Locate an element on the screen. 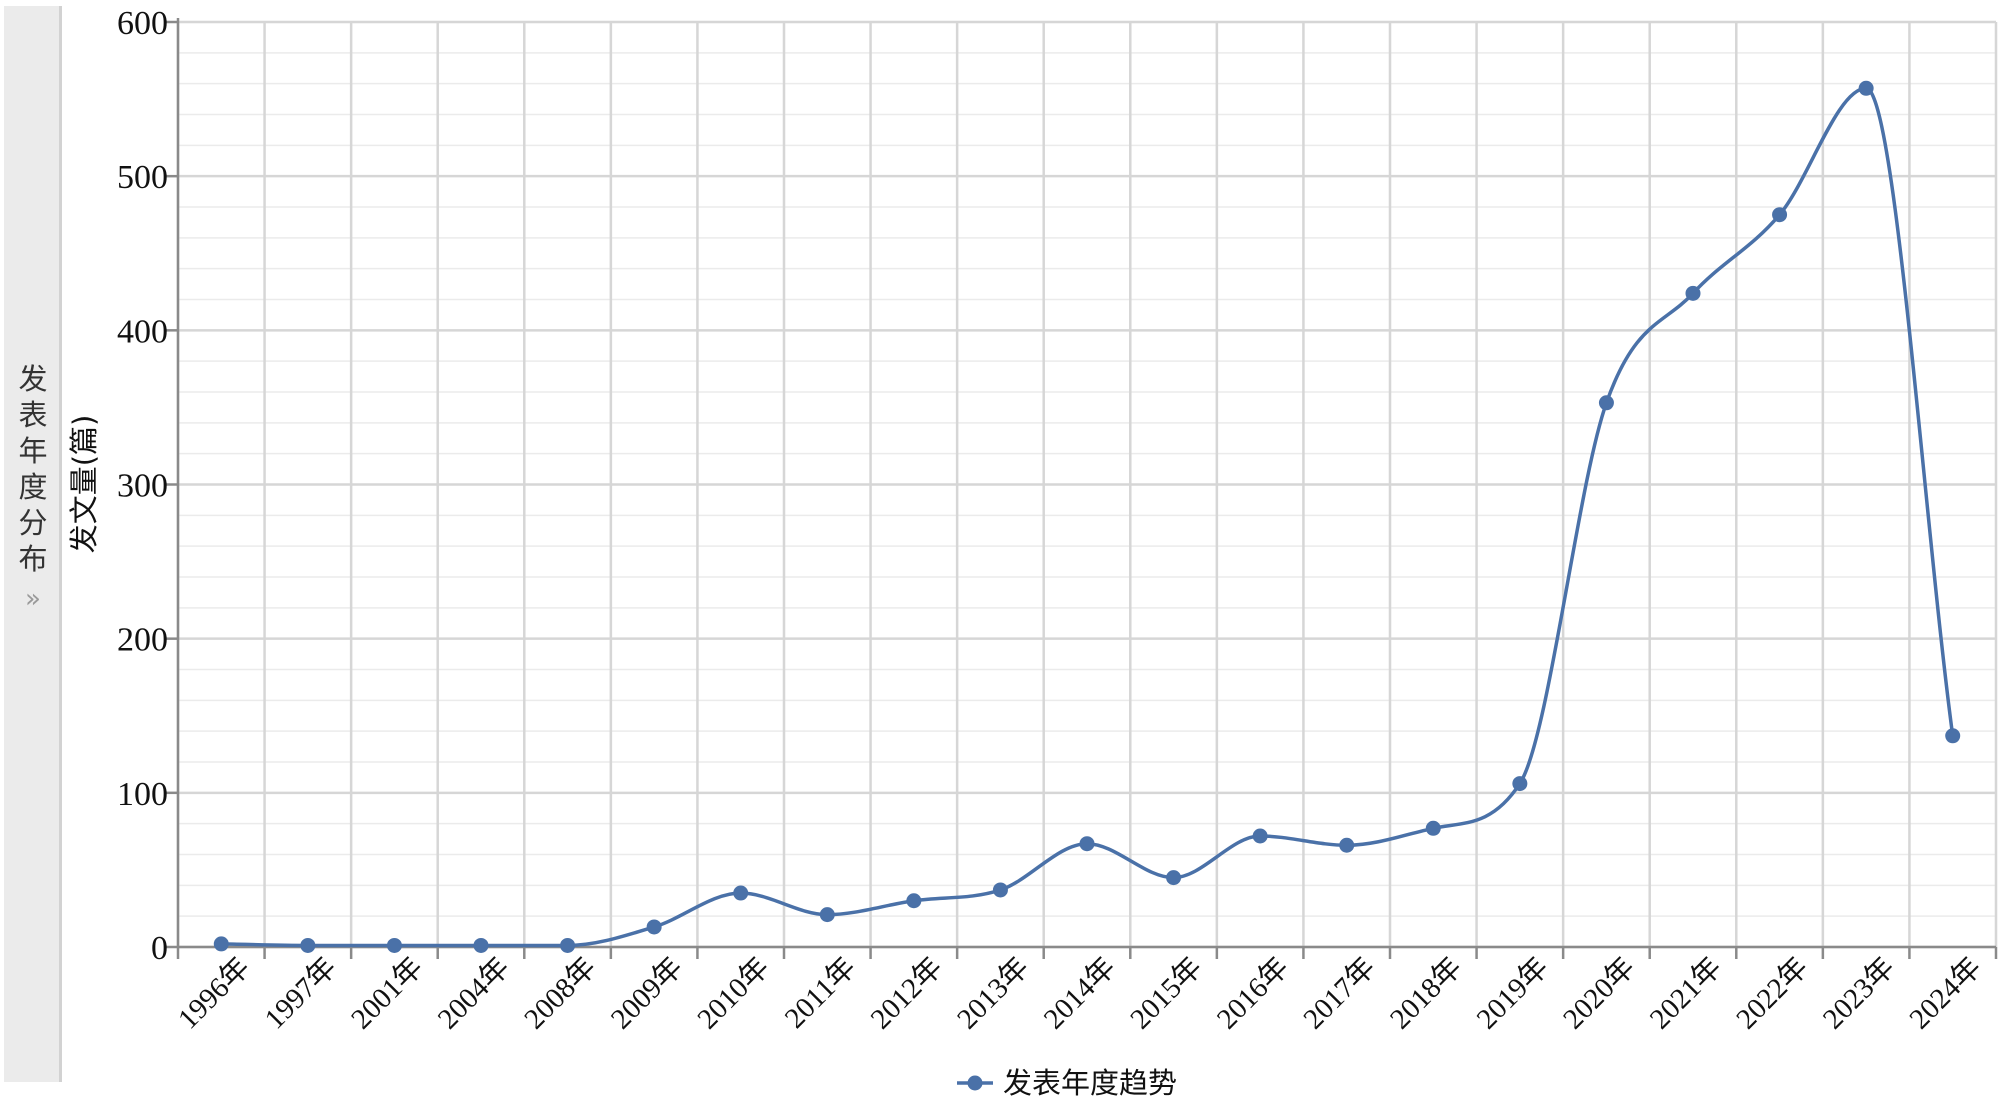  x-tick-label: 2019年 is located at coordinates (1512, 993).